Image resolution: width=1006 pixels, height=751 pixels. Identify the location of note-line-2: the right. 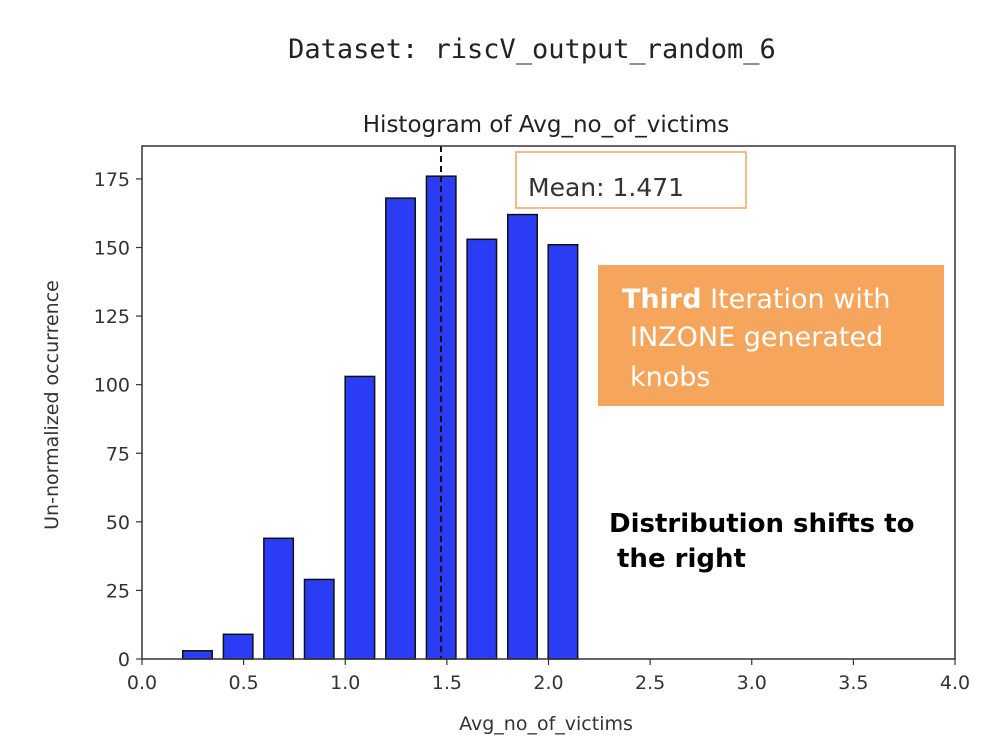
(681, 559).